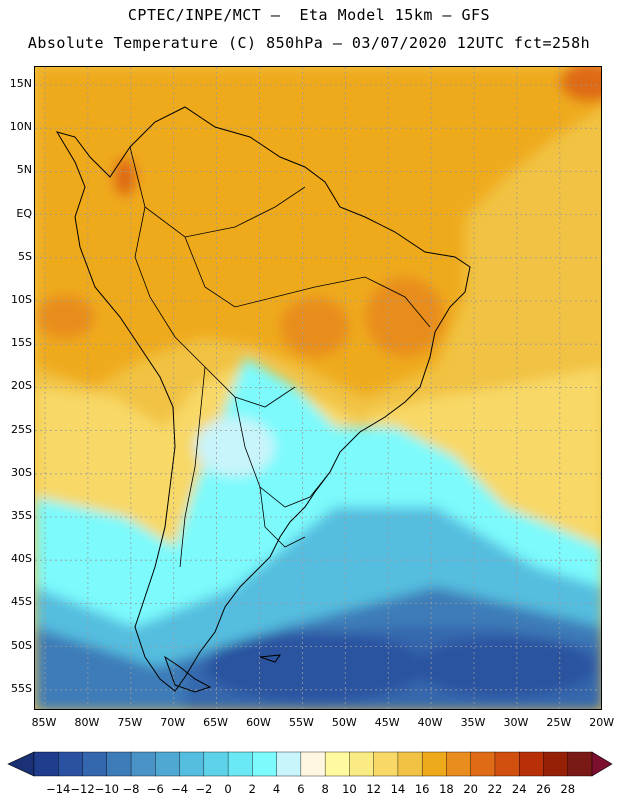 The height and width of the screenshot is (800, 618). Describe the element at coordinates (258, 722) in the screenshot. I see `longitude-label: 60W` at that location.